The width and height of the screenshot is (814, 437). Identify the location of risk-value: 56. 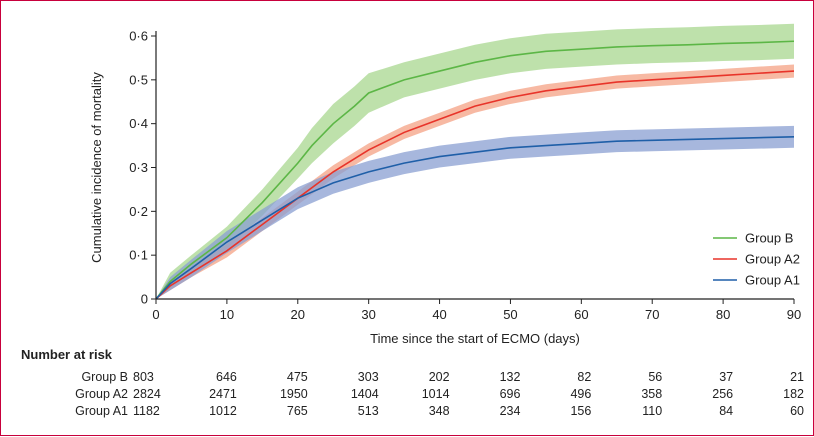
(655, 377).